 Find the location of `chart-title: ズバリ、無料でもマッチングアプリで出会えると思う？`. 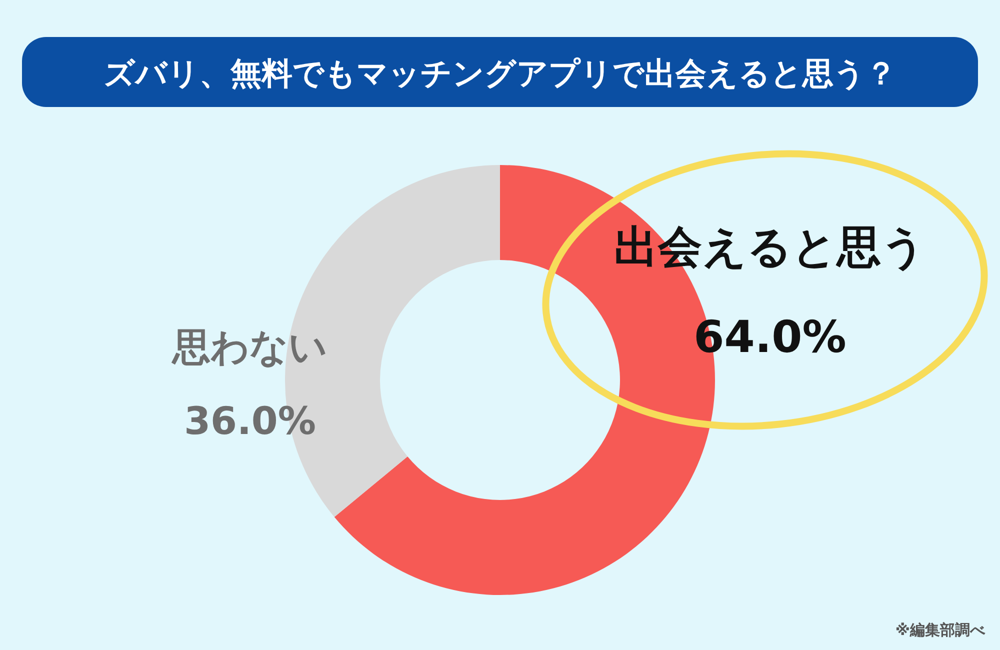

chart-title: ズバリ、無料でもマッチングアプリで出会えると思う？ is located at coordinates (500, 74).